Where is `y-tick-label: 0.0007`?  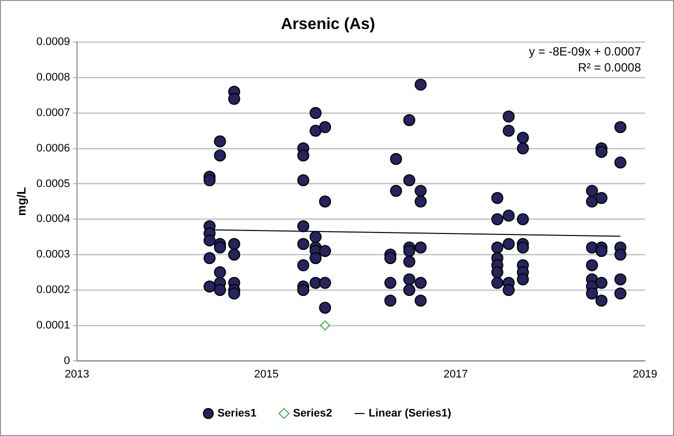 y-tick-label: 0.0007 is located at coordinates (53, 113).